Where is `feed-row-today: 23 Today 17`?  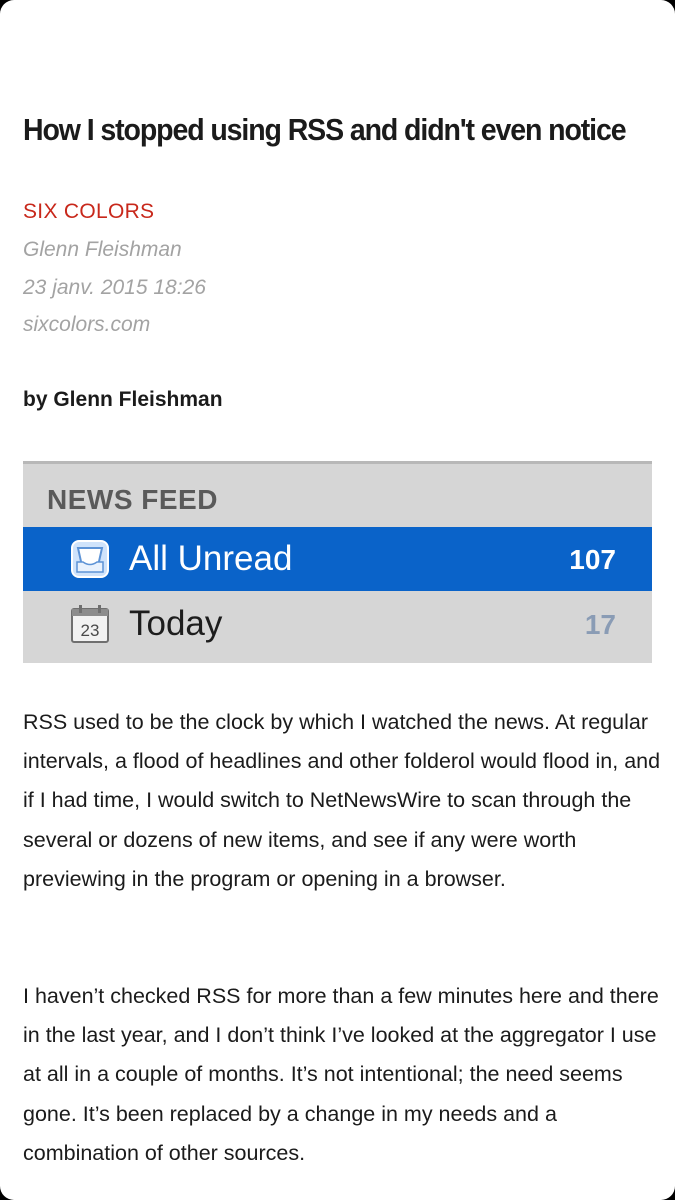 feed-row-today: 23 Today 17 is located at coordinates (337, 624).